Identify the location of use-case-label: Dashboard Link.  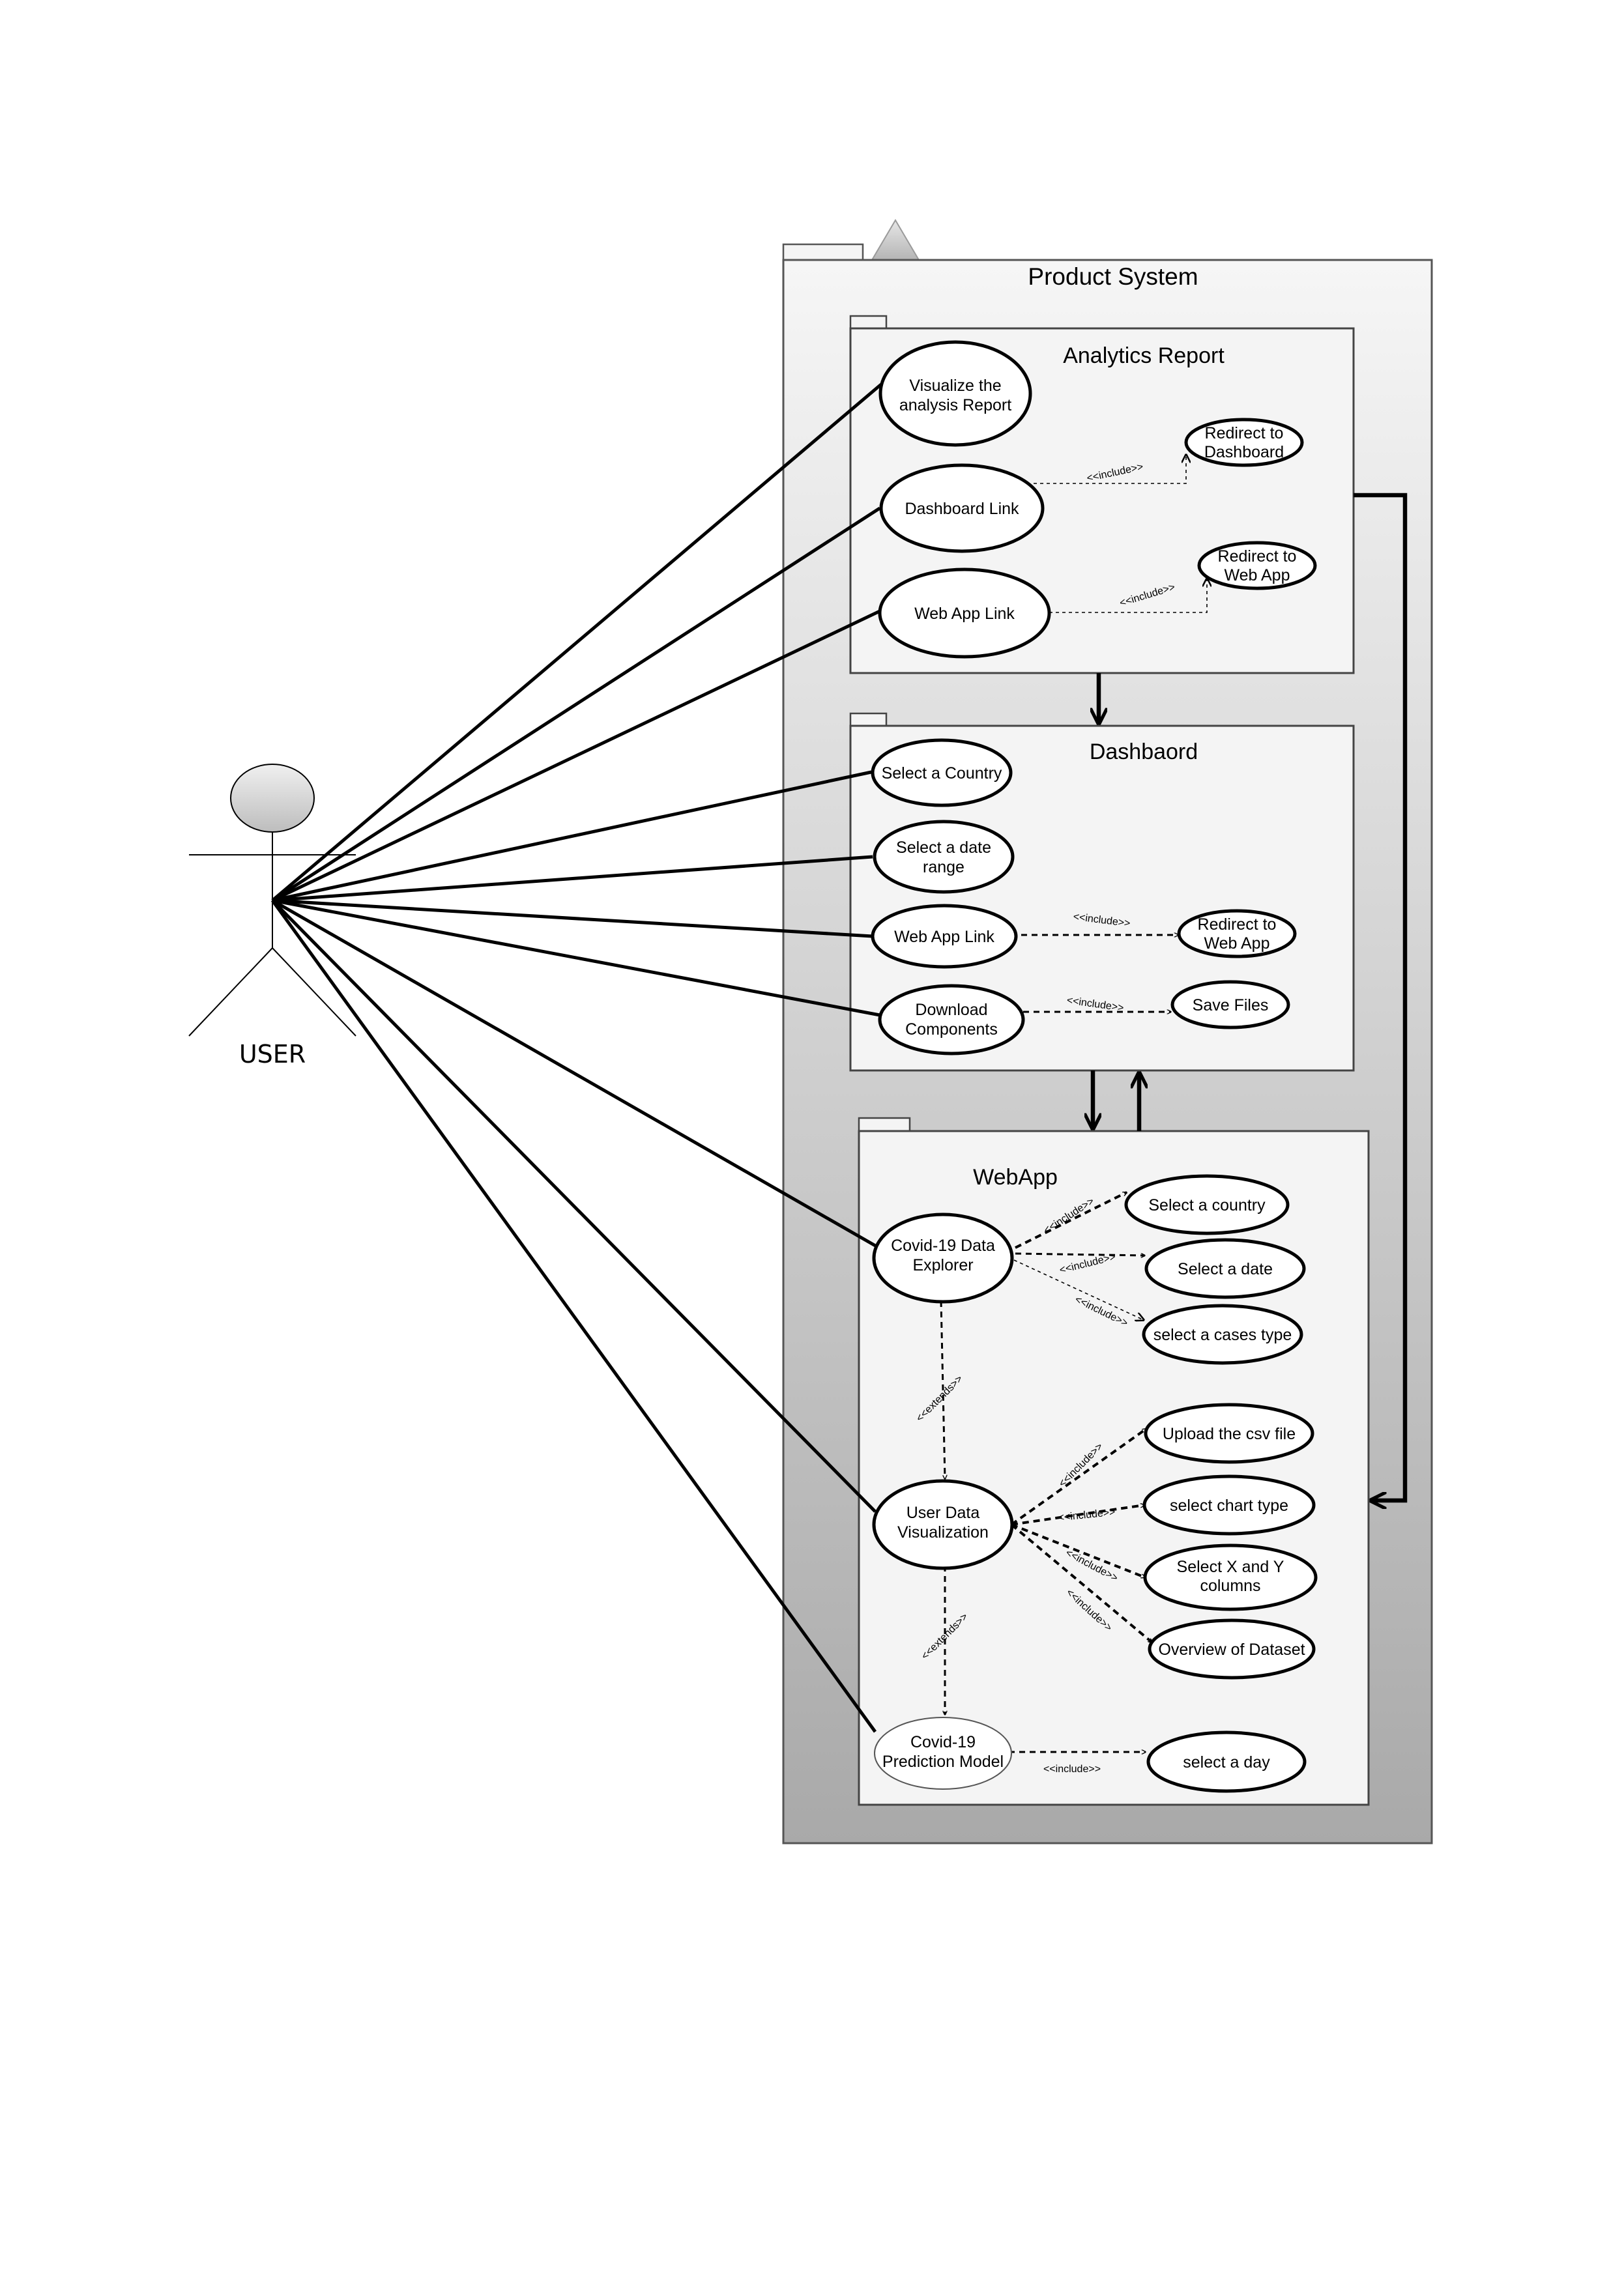
(962, 509).